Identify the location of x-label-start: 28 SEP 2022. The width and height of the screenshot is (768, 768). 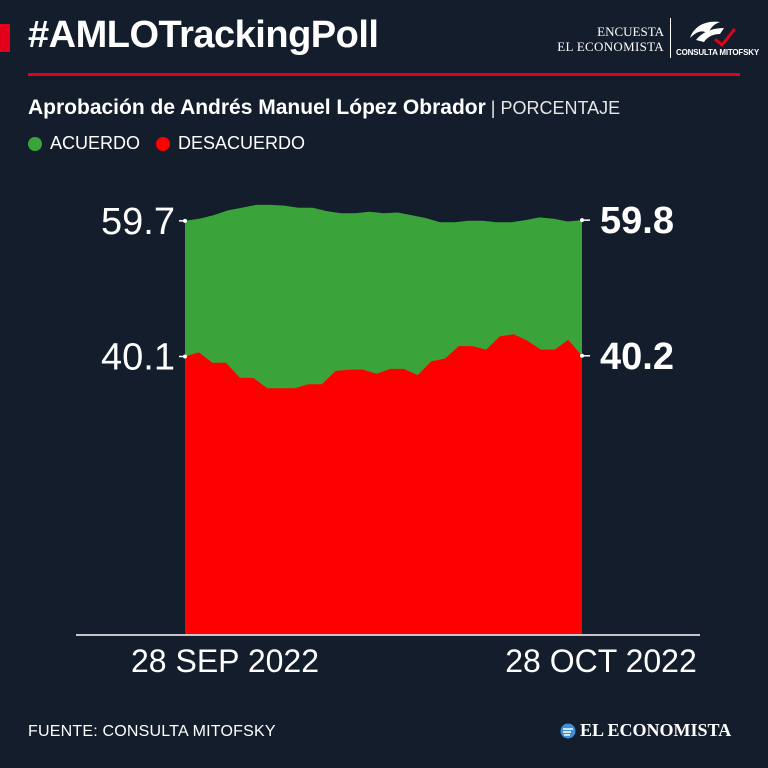
(225, 661).